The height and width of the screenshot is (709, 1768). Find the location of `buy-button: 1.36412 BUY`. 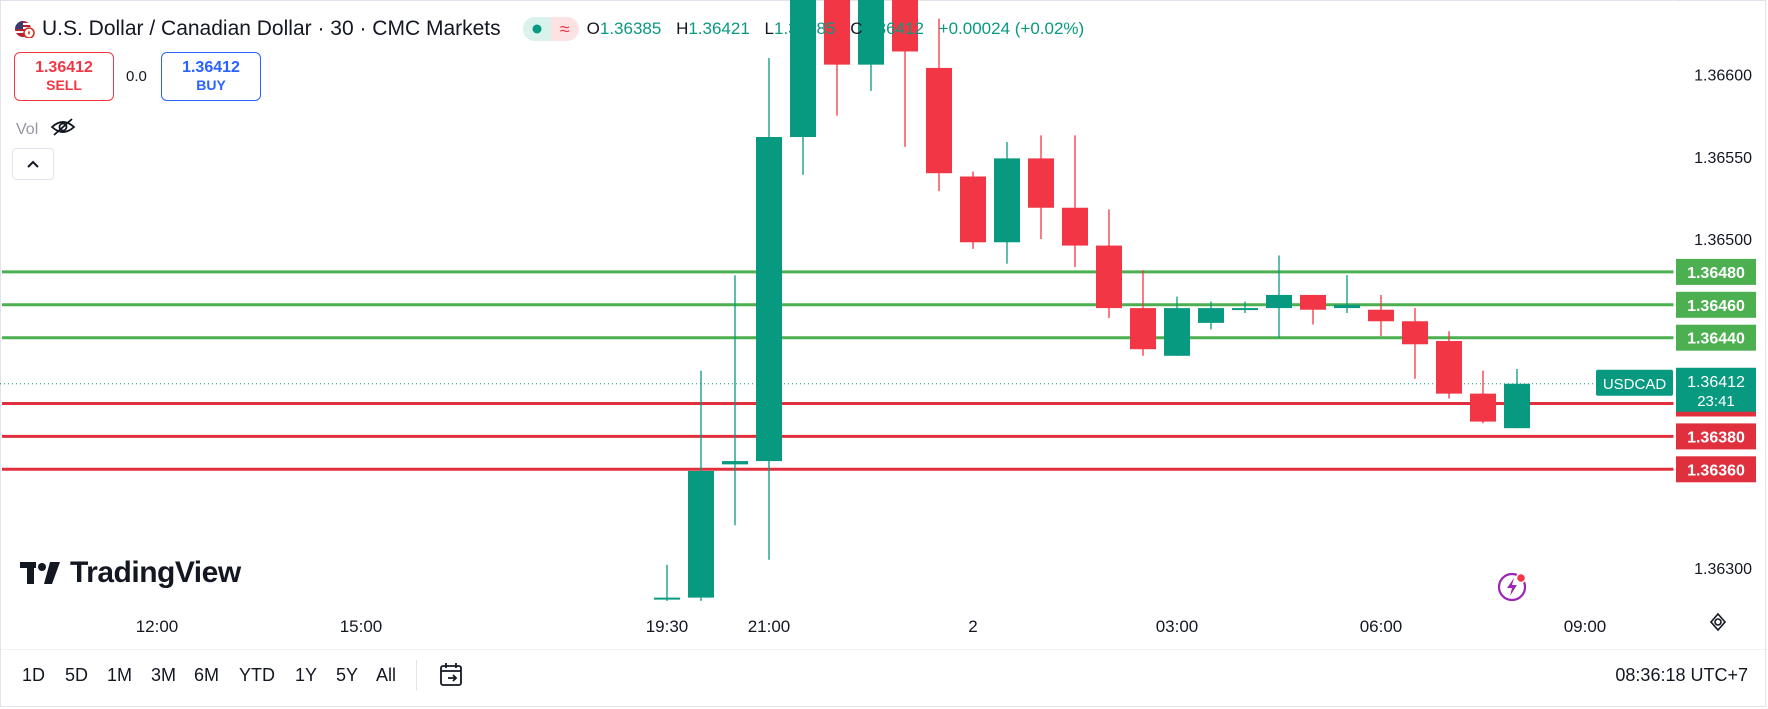

buy-button: 1.36412 BUY is located at coordinates (211, 76).